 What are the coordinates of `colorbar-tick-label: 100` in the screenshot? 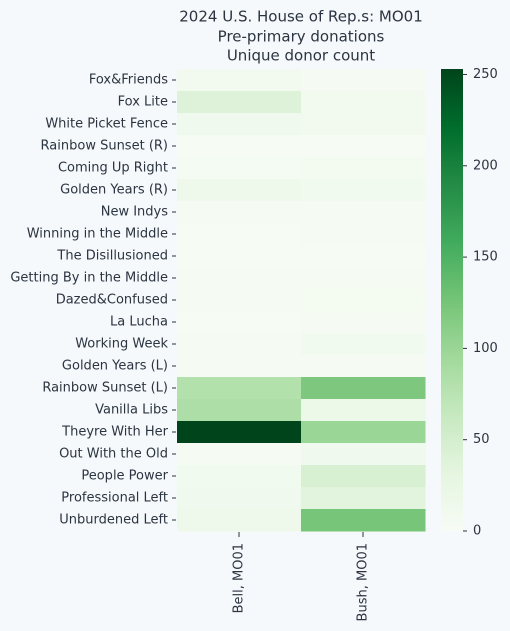 It's located at (485, 348).